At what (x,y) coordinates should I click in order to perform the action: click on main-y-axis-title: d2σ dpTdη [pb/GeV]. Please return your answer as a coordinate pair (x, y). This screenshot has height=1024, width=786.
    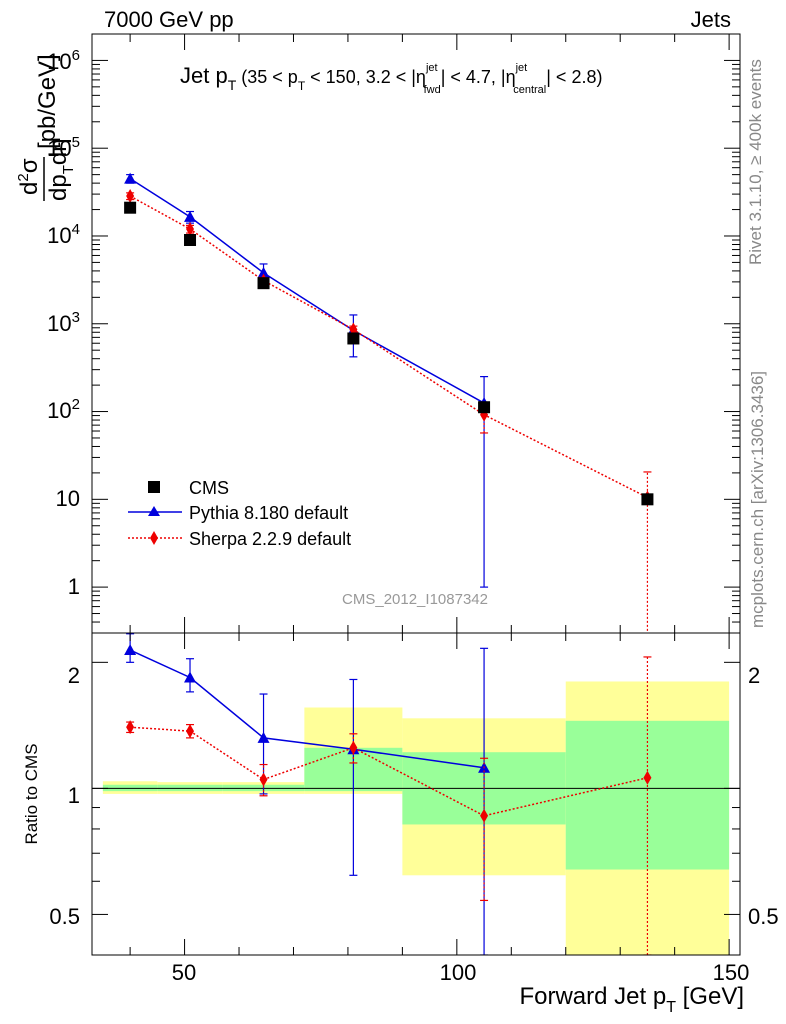
    Looking at the image, I should click on (46, 127).